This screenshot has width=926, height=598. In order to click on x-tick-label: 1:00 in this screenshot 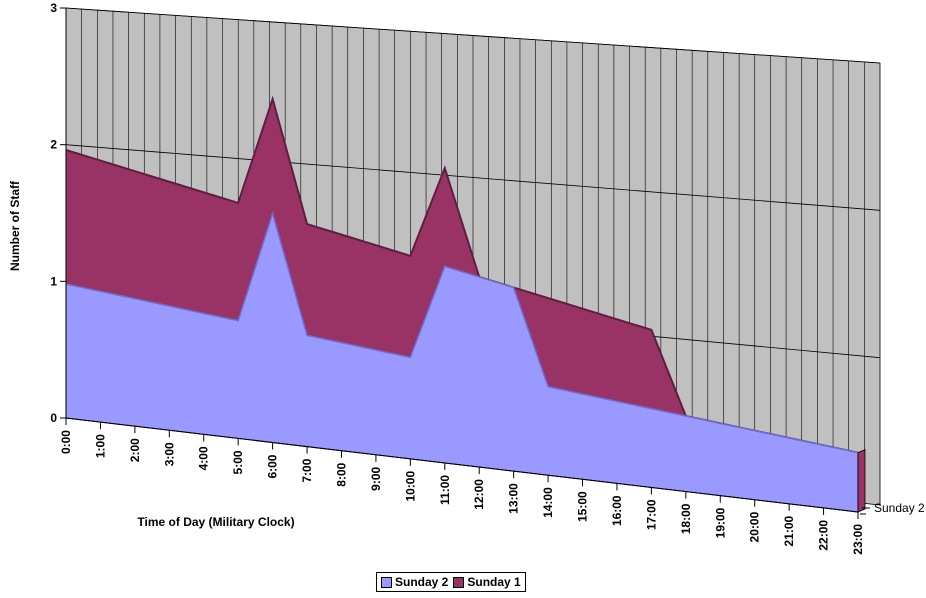, I will do `click(100, 446)`.